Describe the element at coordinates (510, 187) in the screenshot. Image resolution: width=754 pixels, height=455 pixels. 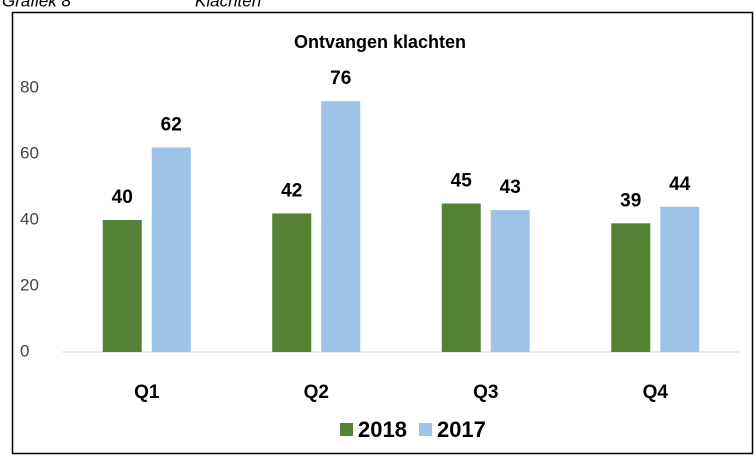
I see `data-label: 43` at that location.